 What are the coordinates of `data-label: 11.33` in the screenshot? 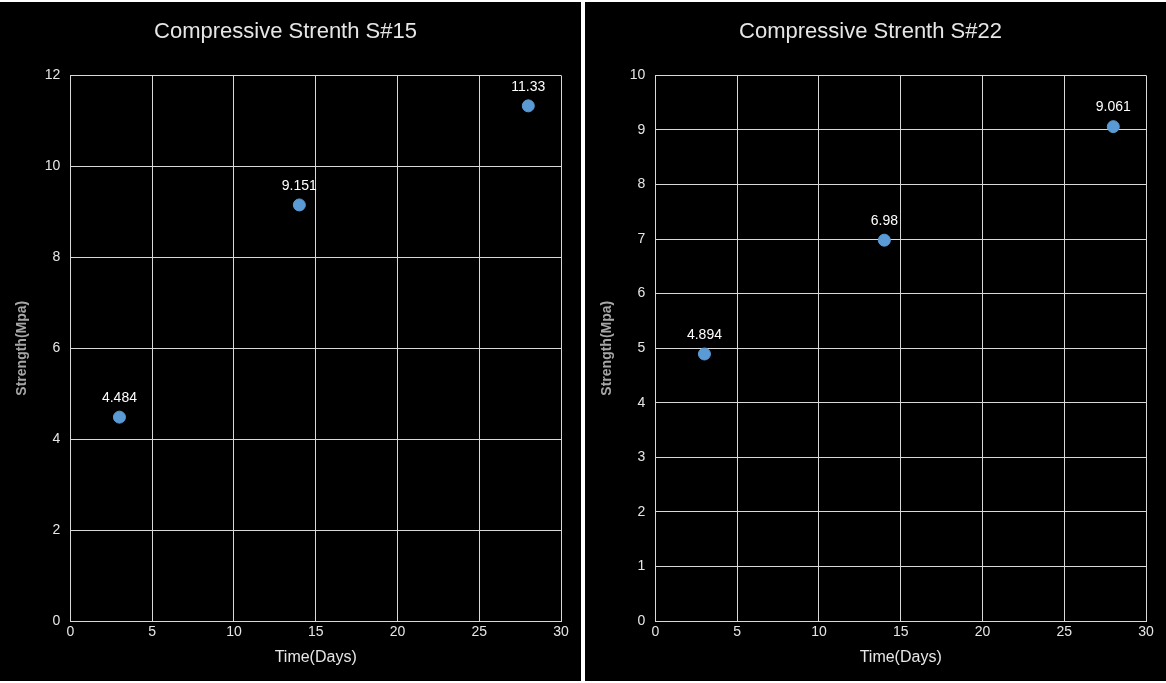 It's located at (528, 85).